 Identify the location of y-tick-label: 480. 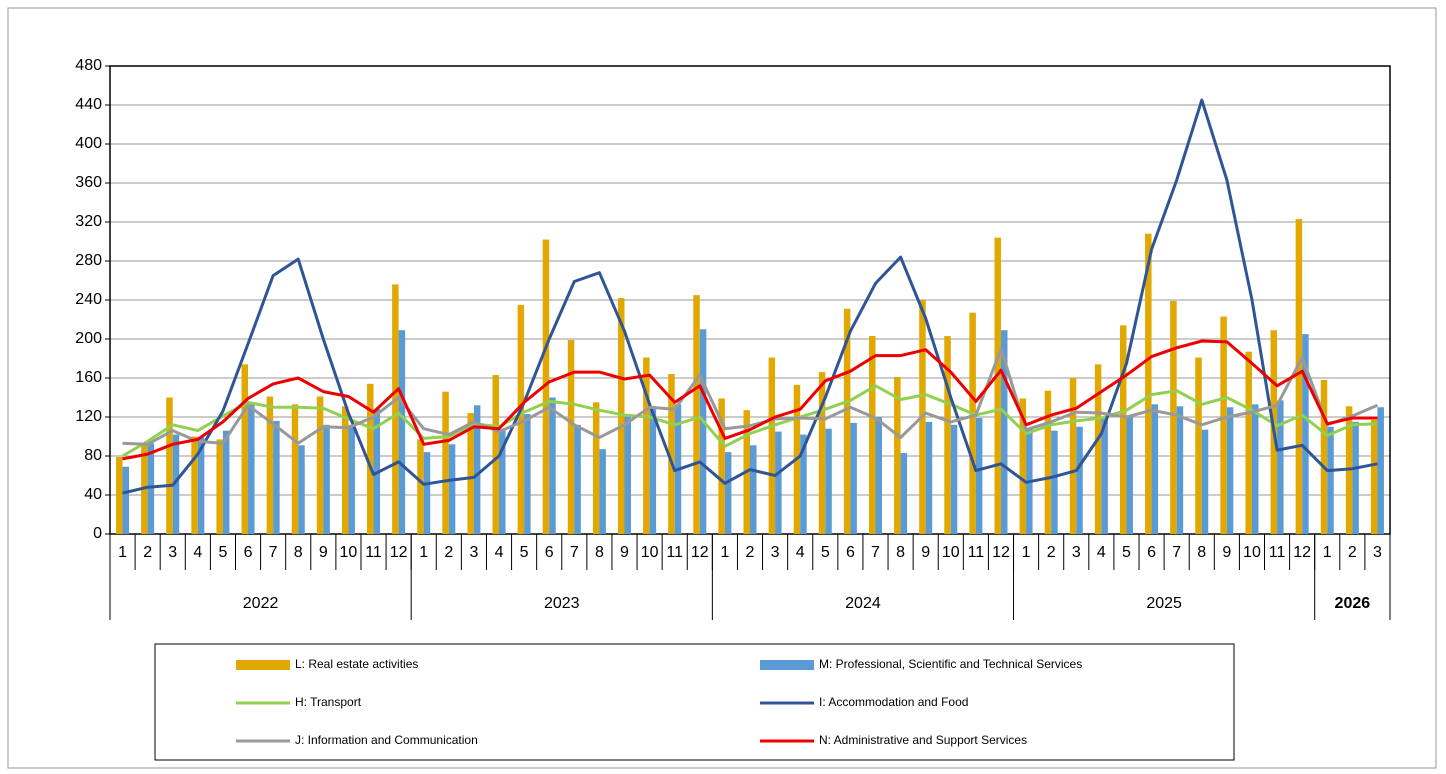
(88, 65).